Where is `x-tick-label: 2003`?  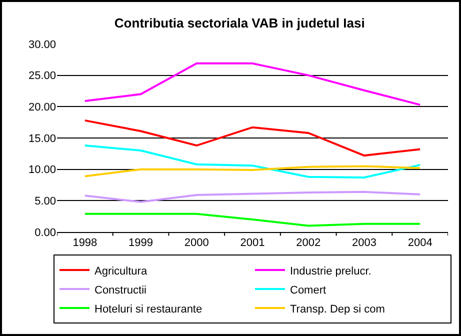 x-tick-label: 2003 is located at coordinates (364, 243).